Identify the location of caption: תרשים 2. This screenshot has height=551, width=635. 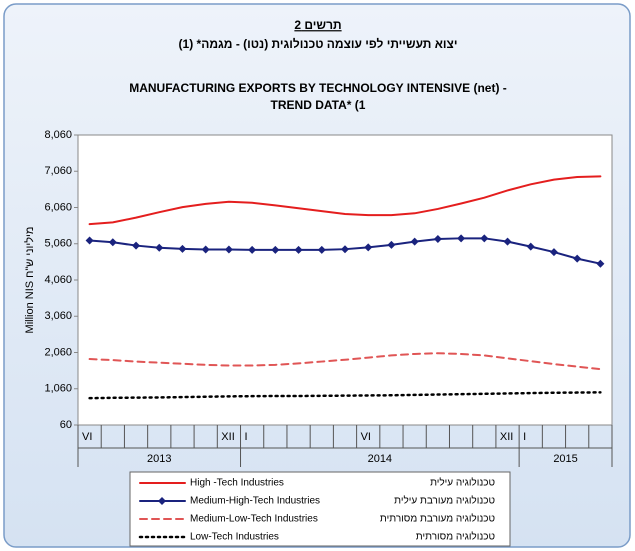
(317, 25).